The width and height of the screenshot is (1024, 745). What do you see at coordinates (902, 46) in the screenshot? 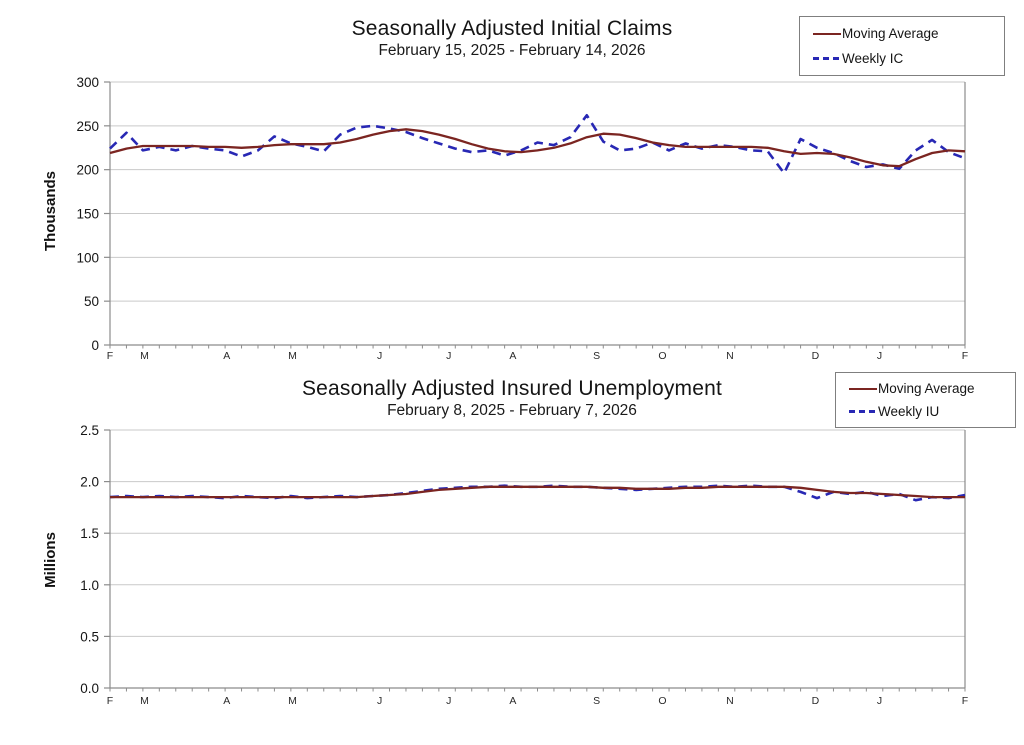
I see `initial-claims-legend: Moving Average Weekly IC` at bounding box center [902, 46].